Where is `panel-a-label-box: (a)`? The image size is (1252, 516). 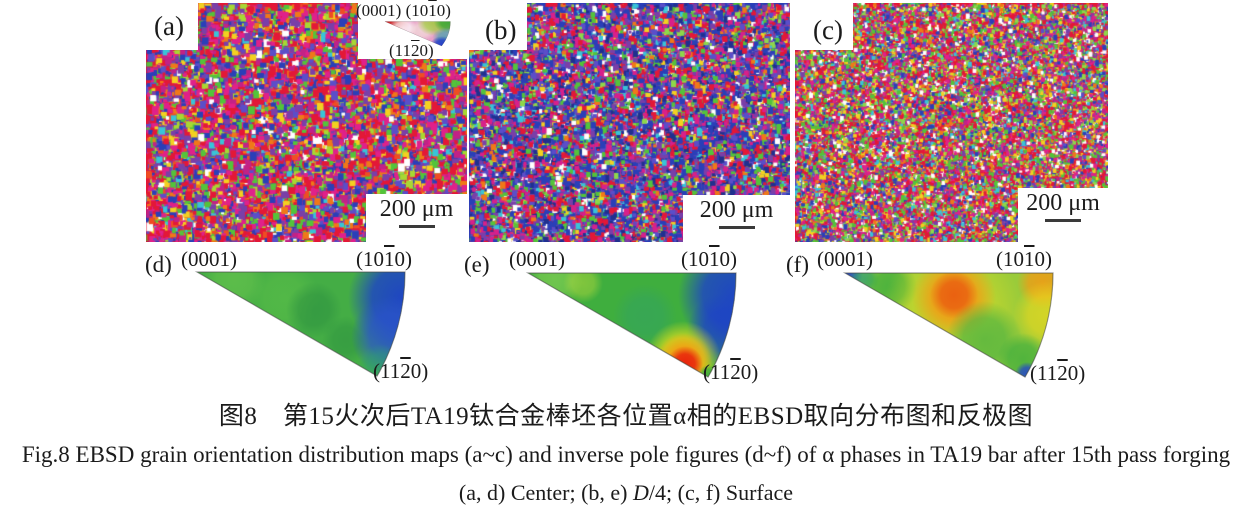
panel-a-label-box: (a) is located at coordinates (172, 26).